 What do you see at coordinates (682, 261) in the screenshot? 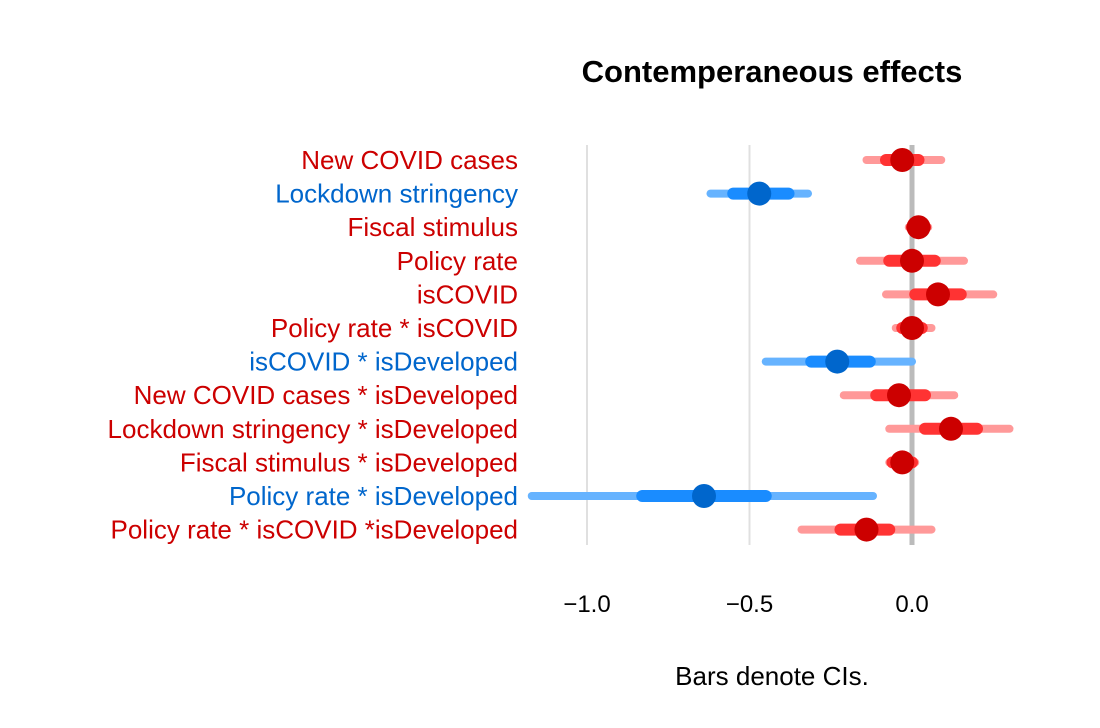
I see `coefficient-row: Policy rate` at bounding box center [682, 261].